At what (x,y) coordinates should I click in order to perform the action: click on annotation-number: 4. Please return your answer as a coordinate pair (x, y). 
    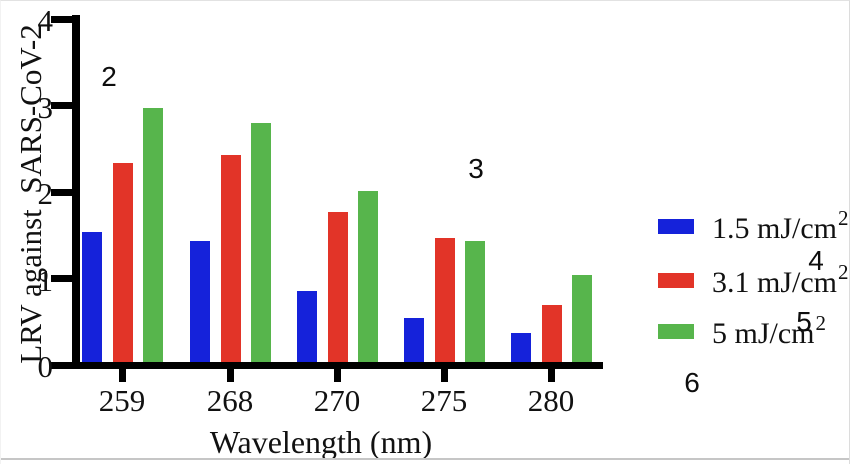
    Looking at the image, I should click on (816, 260).